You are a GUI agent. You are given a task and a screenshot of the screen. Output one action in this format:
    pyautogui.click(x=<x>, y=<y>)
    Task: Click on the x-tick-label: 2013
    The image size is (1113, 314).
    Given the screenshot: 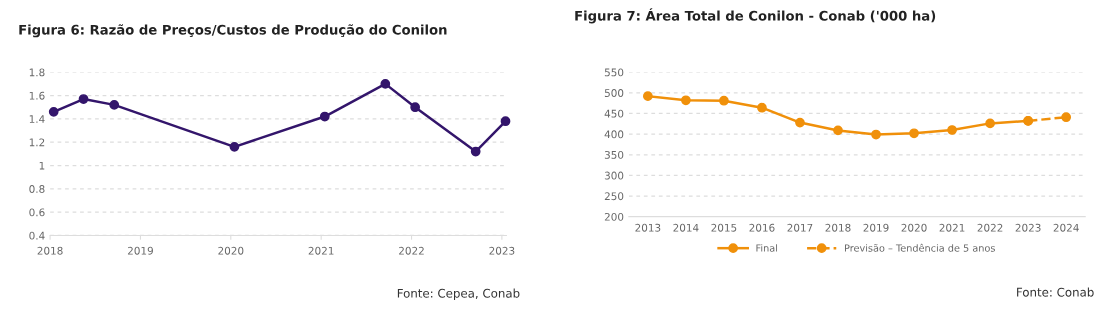 What is the action you would take?
    pyautogui.click(x=648, y=227)
    